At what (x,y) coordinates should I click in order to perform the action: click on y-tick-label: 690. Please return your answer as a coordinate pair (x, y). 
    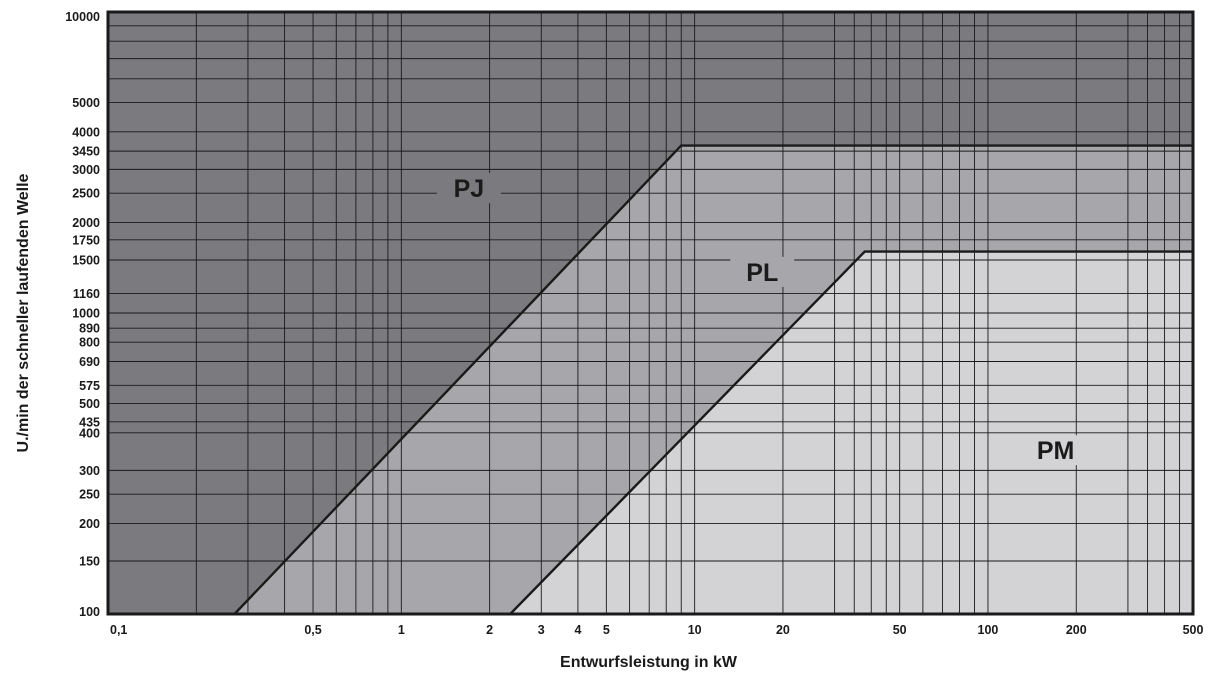
    Looking at the image, I should click on (89, 362).